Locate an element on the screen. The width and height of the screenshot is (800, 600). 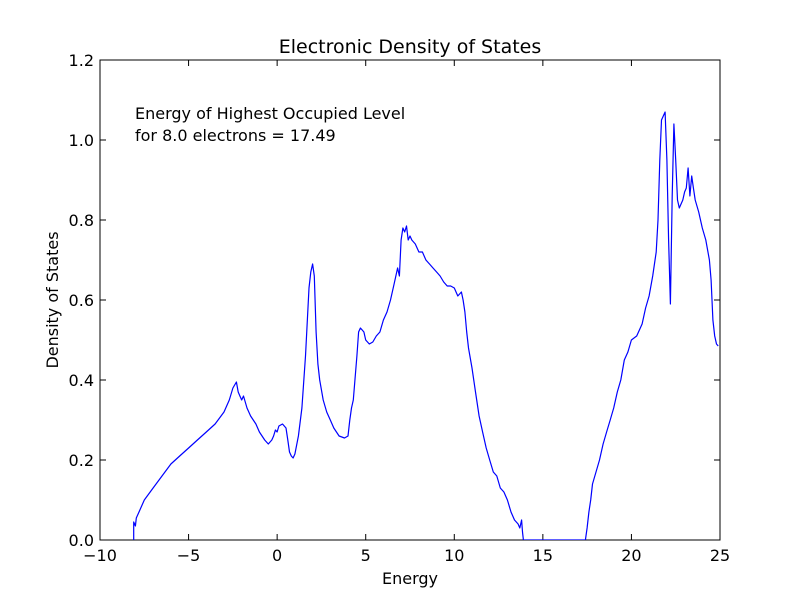
y-axis-label: Density of States is located at coordinates (52, 299).